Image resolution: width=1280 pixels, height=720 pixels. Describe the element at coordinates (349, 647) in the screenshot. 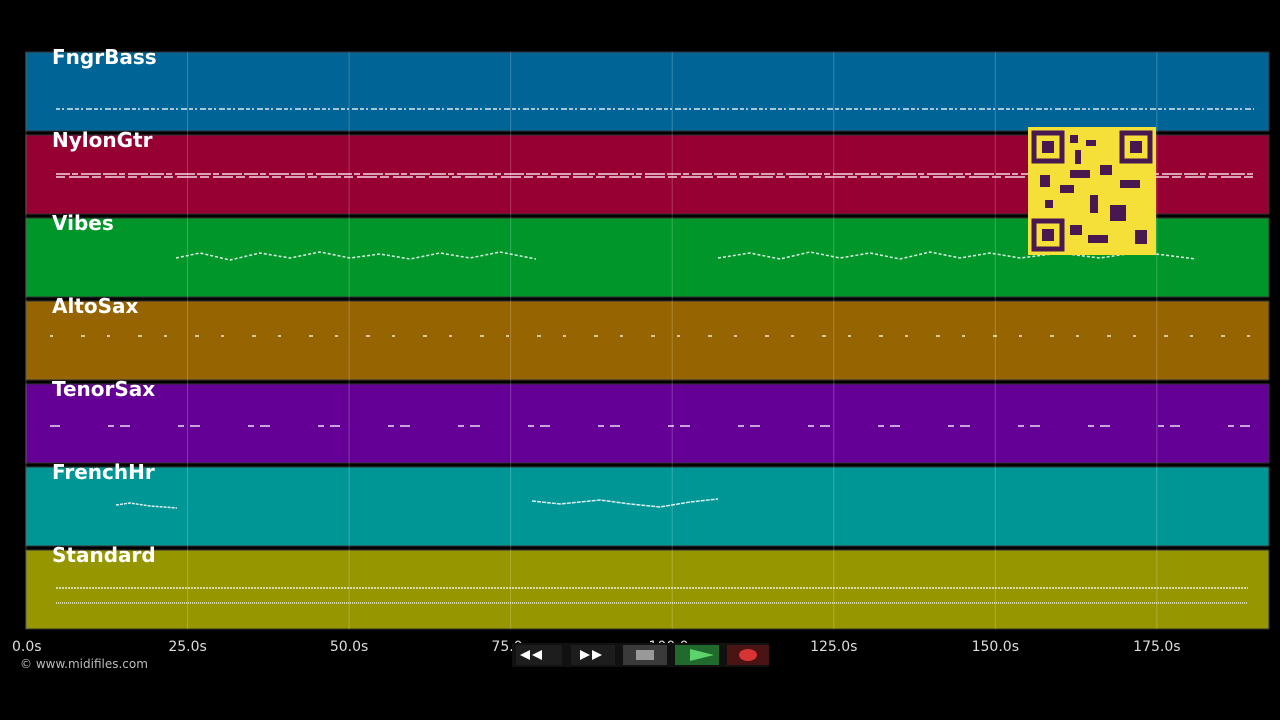

I see `tick-label: 50.0s` at that location.